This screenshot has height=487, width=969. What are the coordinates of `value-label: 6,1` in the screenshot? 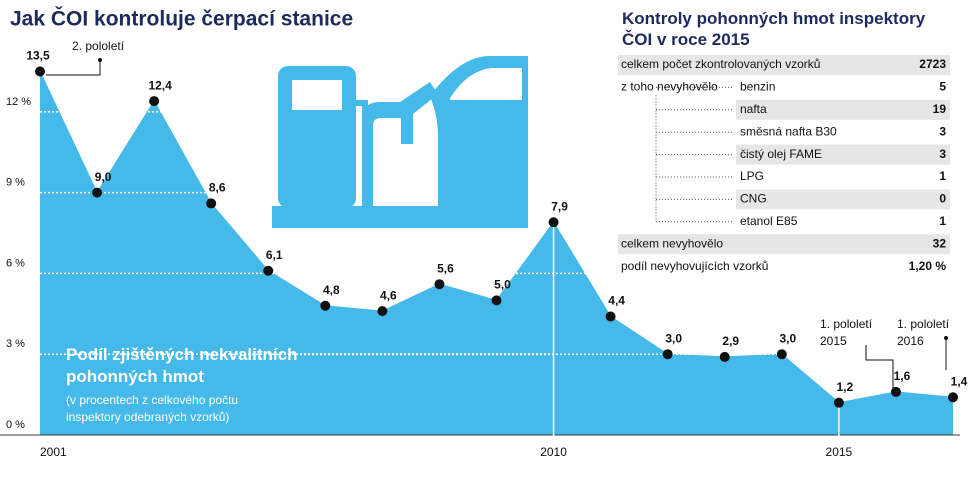 It's located at (274, 255).